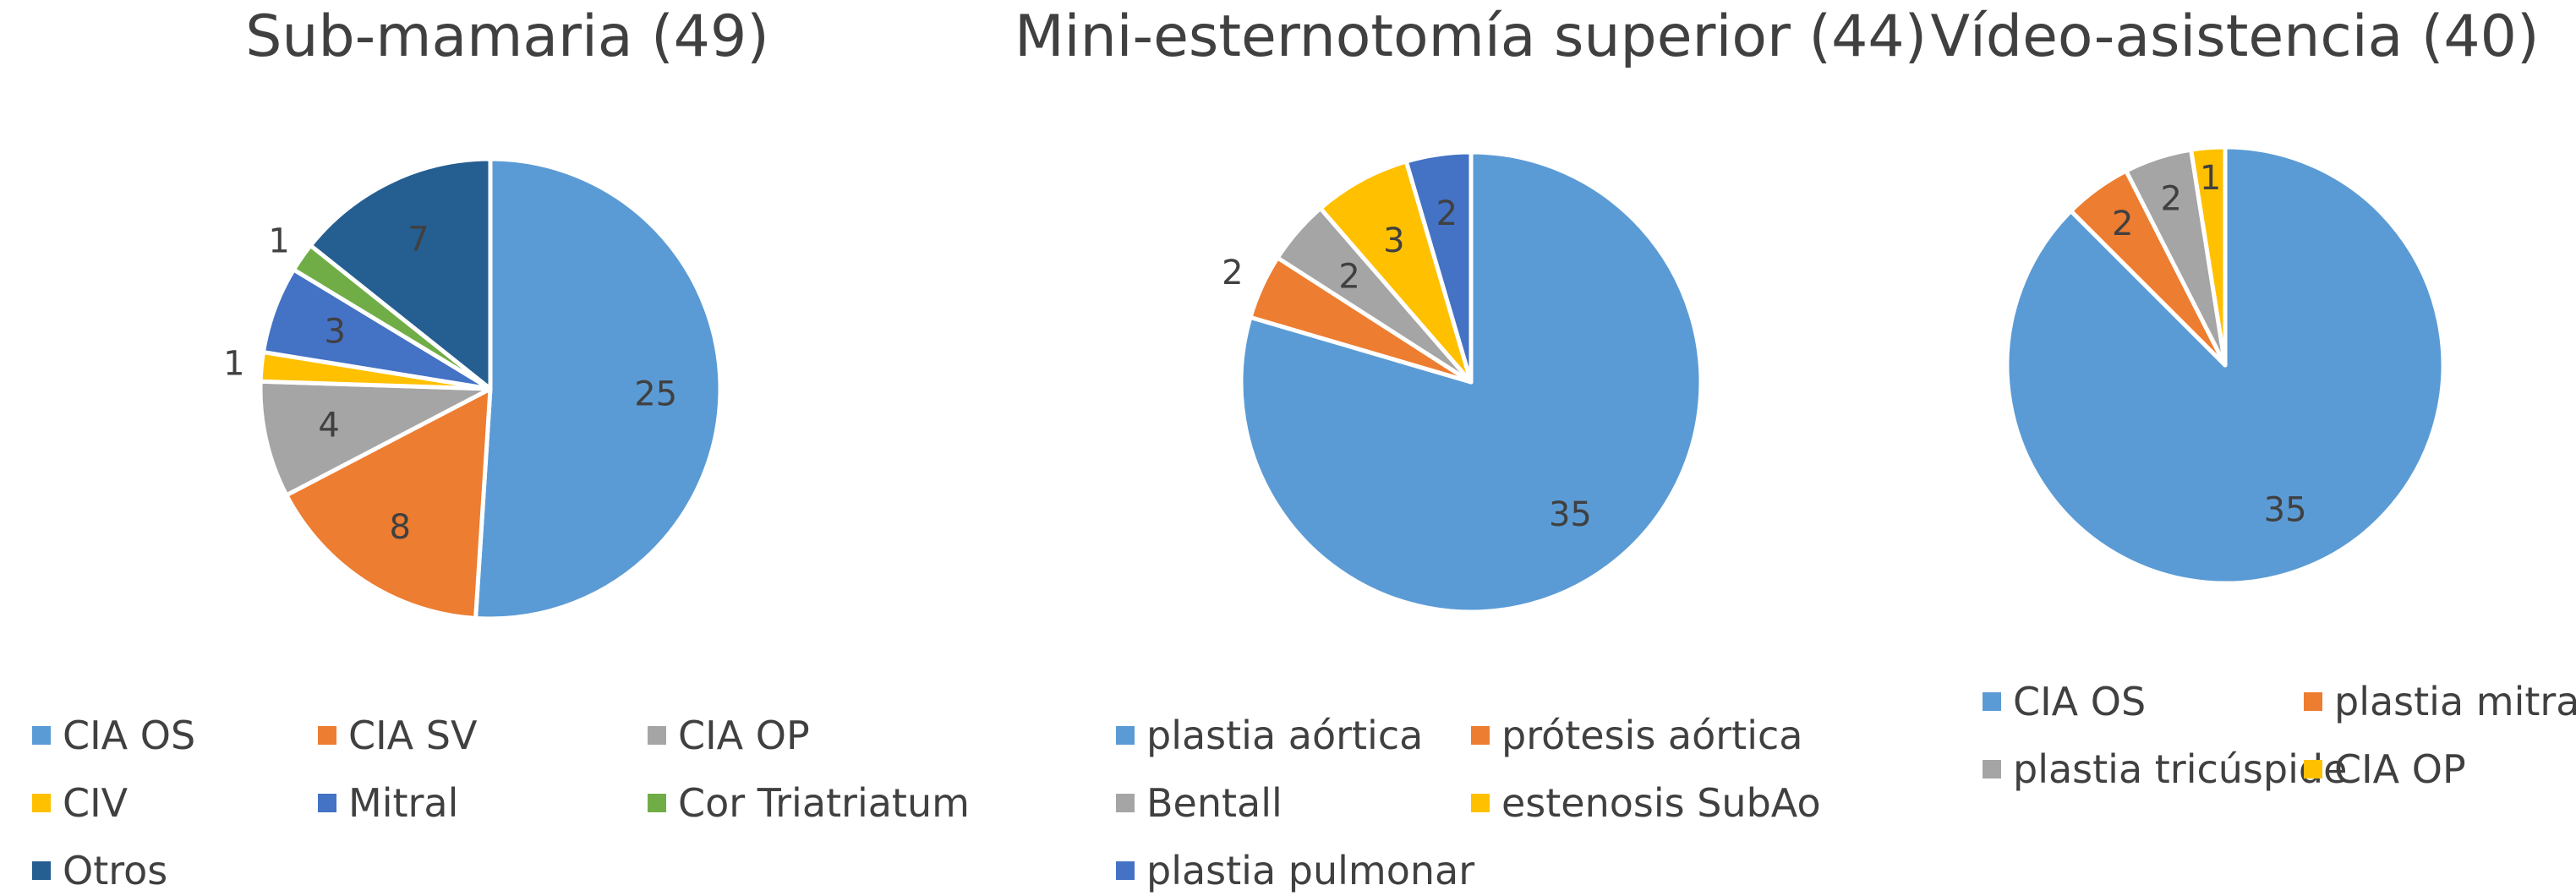 The width and height of the screenshot is (2576, 896). Describe the element at coordinates (2235, 36) in the screenshot. I see `chart-title: Vídeo-asistencia (40)` at that location.